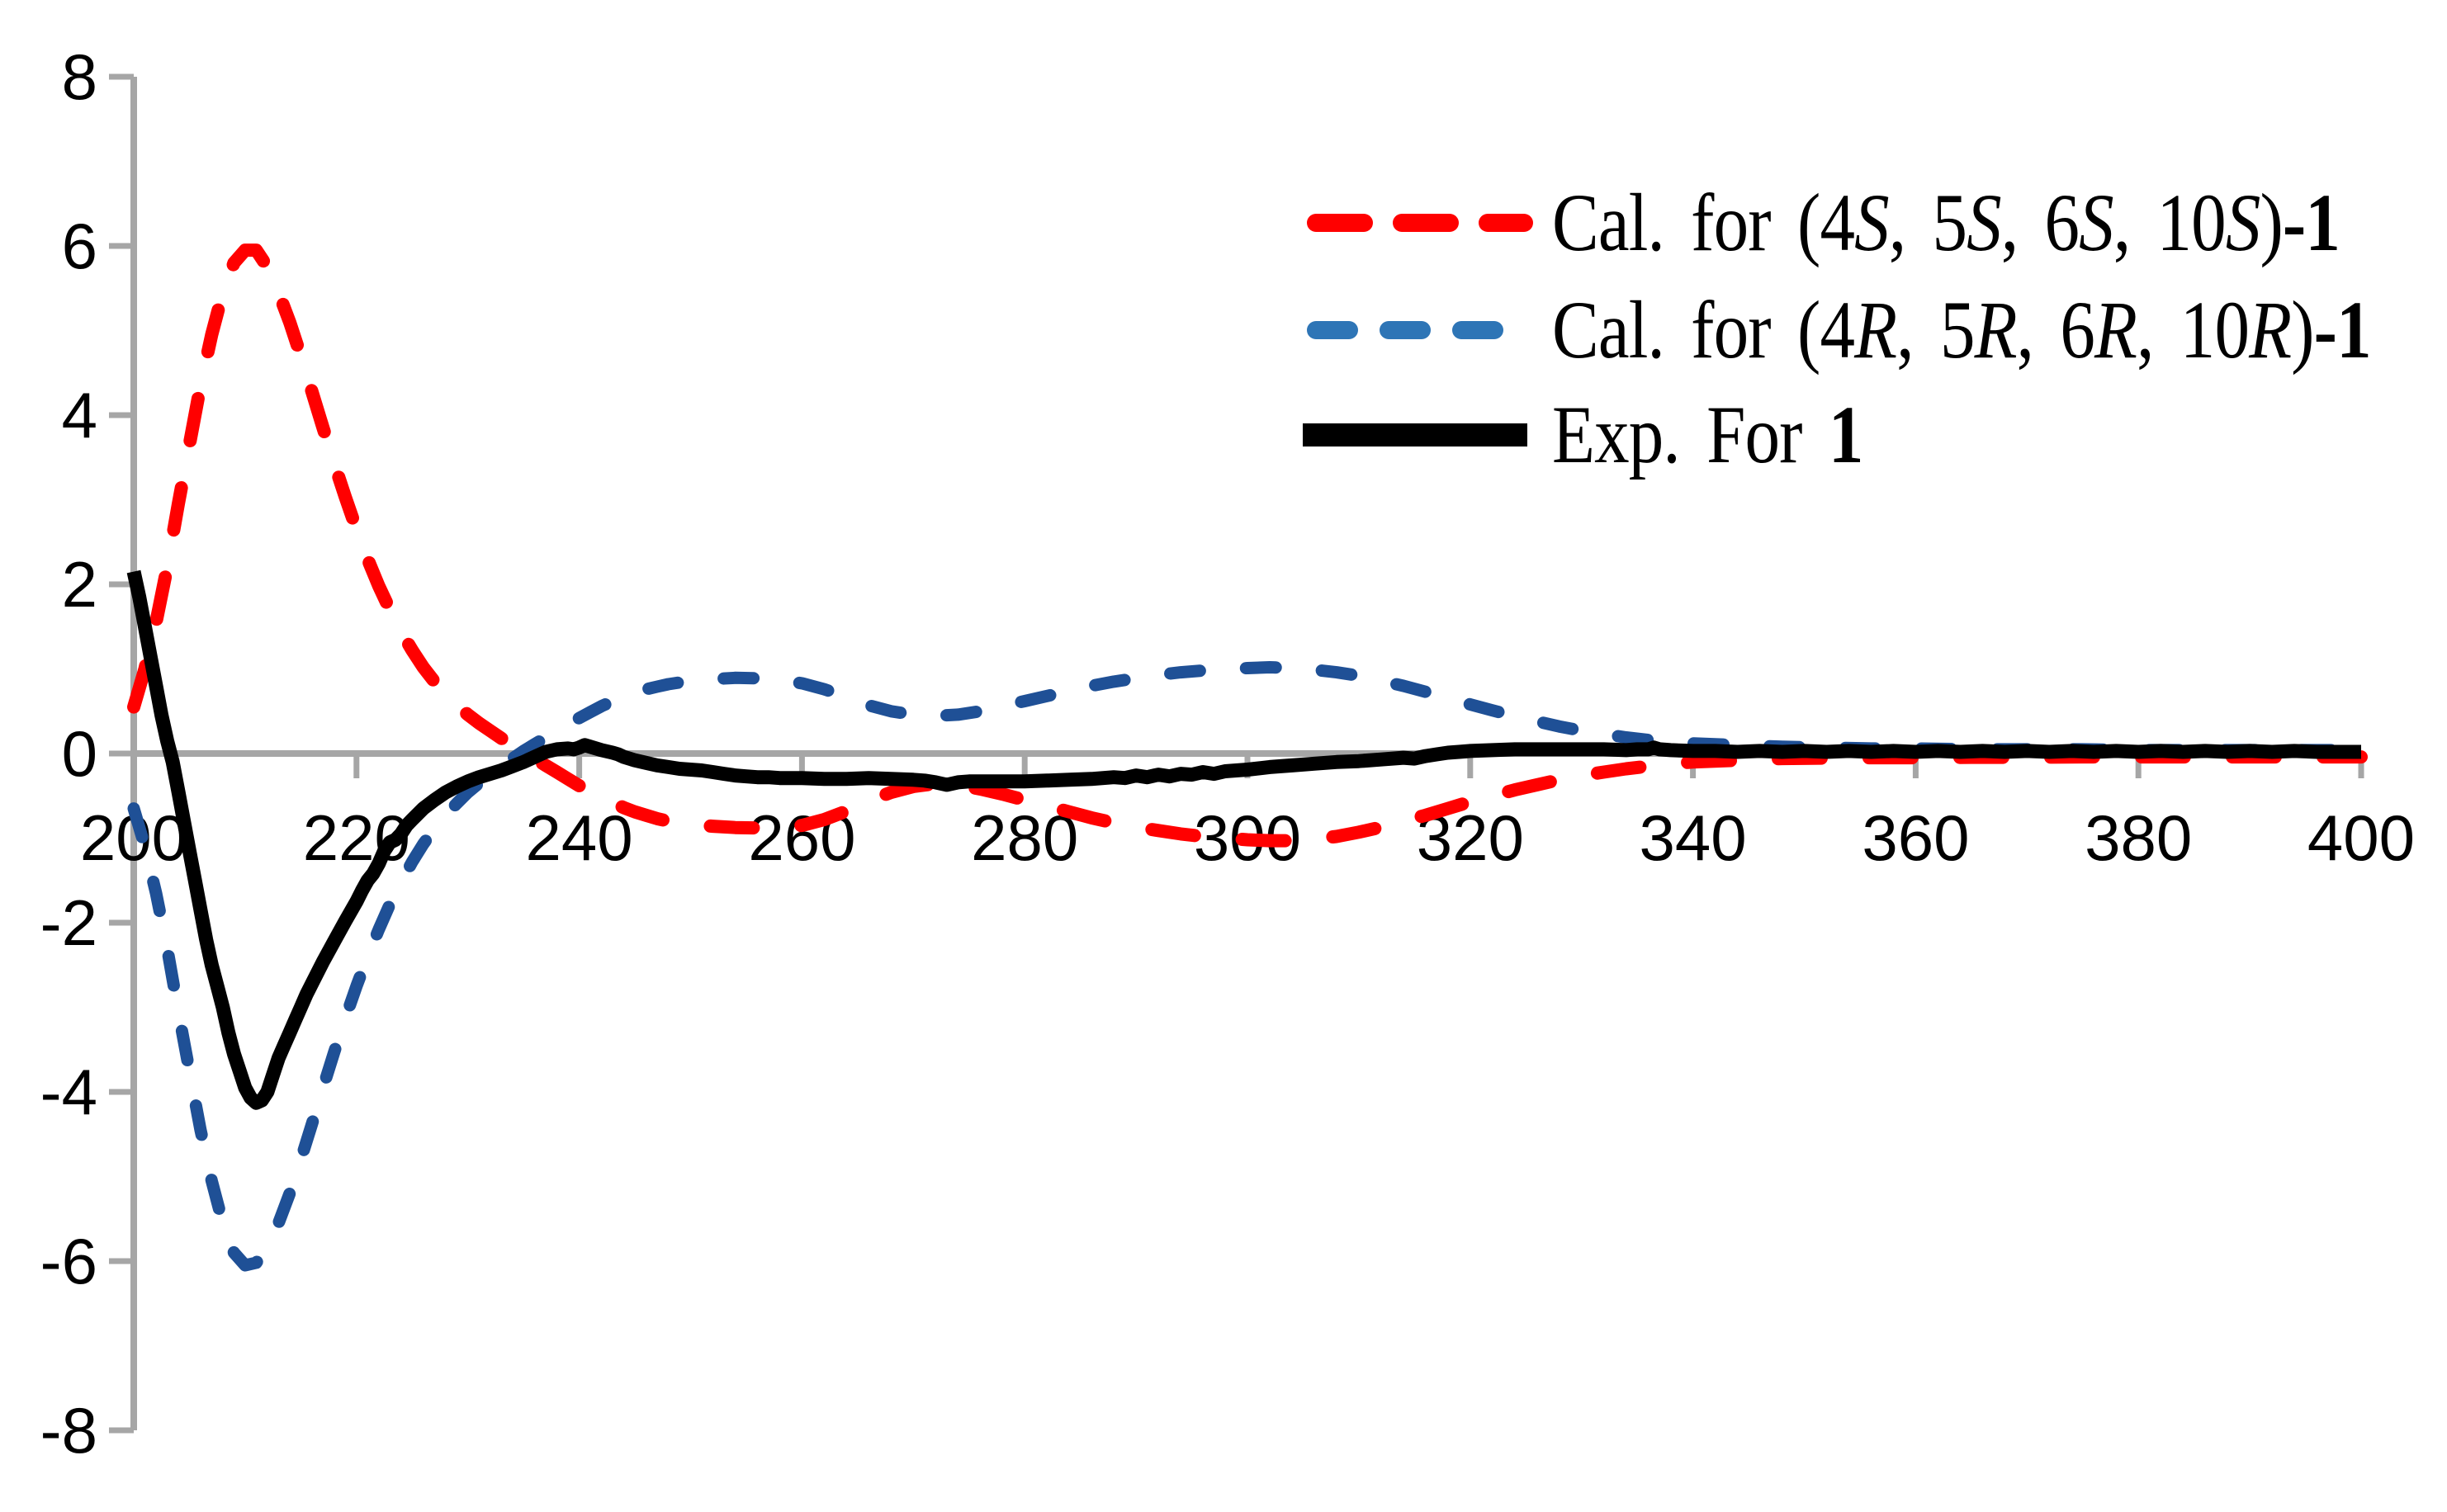 Image resolution: width=2447 pixels, height=1512 pixels. Describe the element at coordinates (68, 1092) in the screenshot. I see `y-tick-label: -4` at that location.